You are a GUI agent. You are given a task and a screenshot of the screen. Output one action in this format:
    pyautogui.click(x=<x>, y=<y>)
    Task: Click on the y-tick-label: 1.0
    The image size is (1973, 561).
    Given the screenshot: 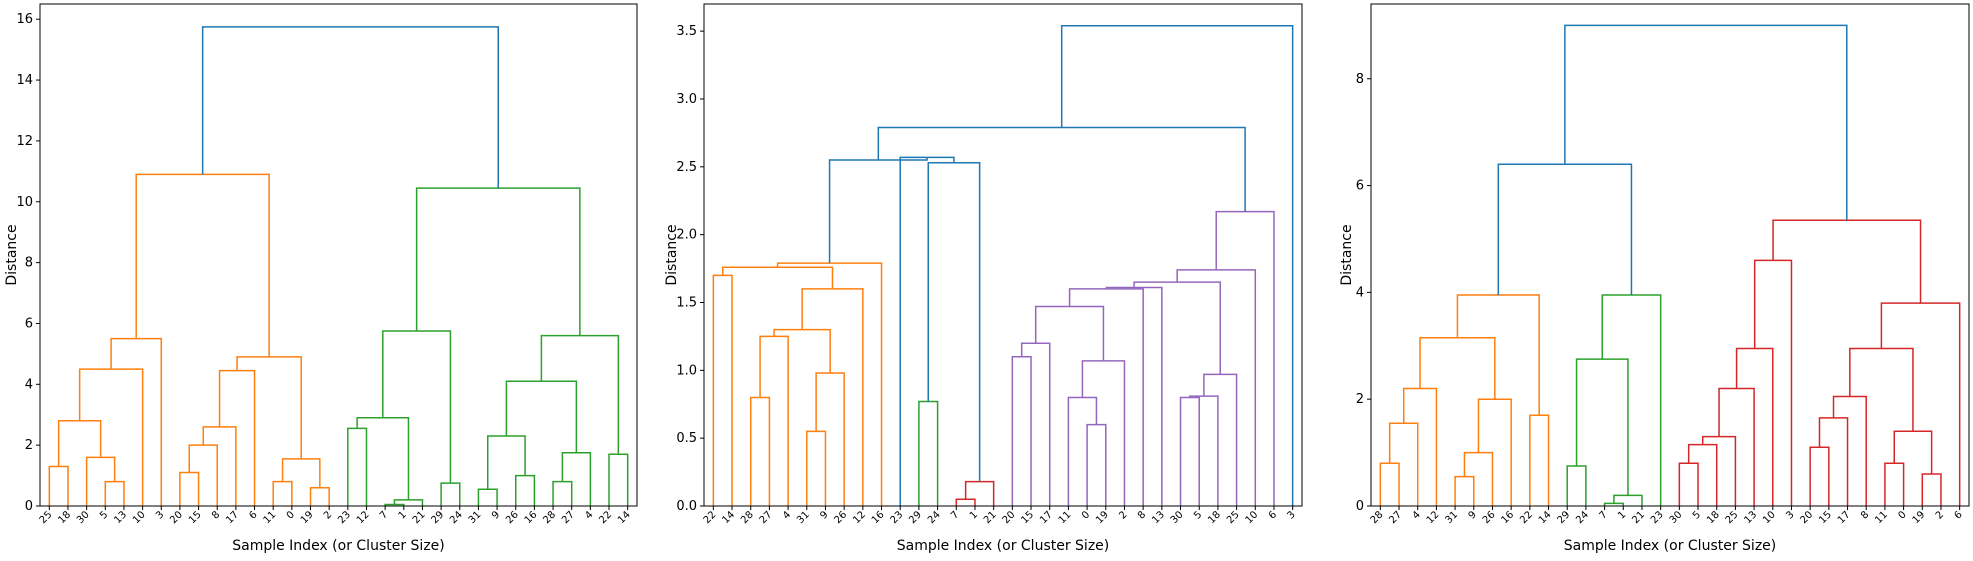 What is the action you would take?
    pyautogui.click(x=686, y=370)
    